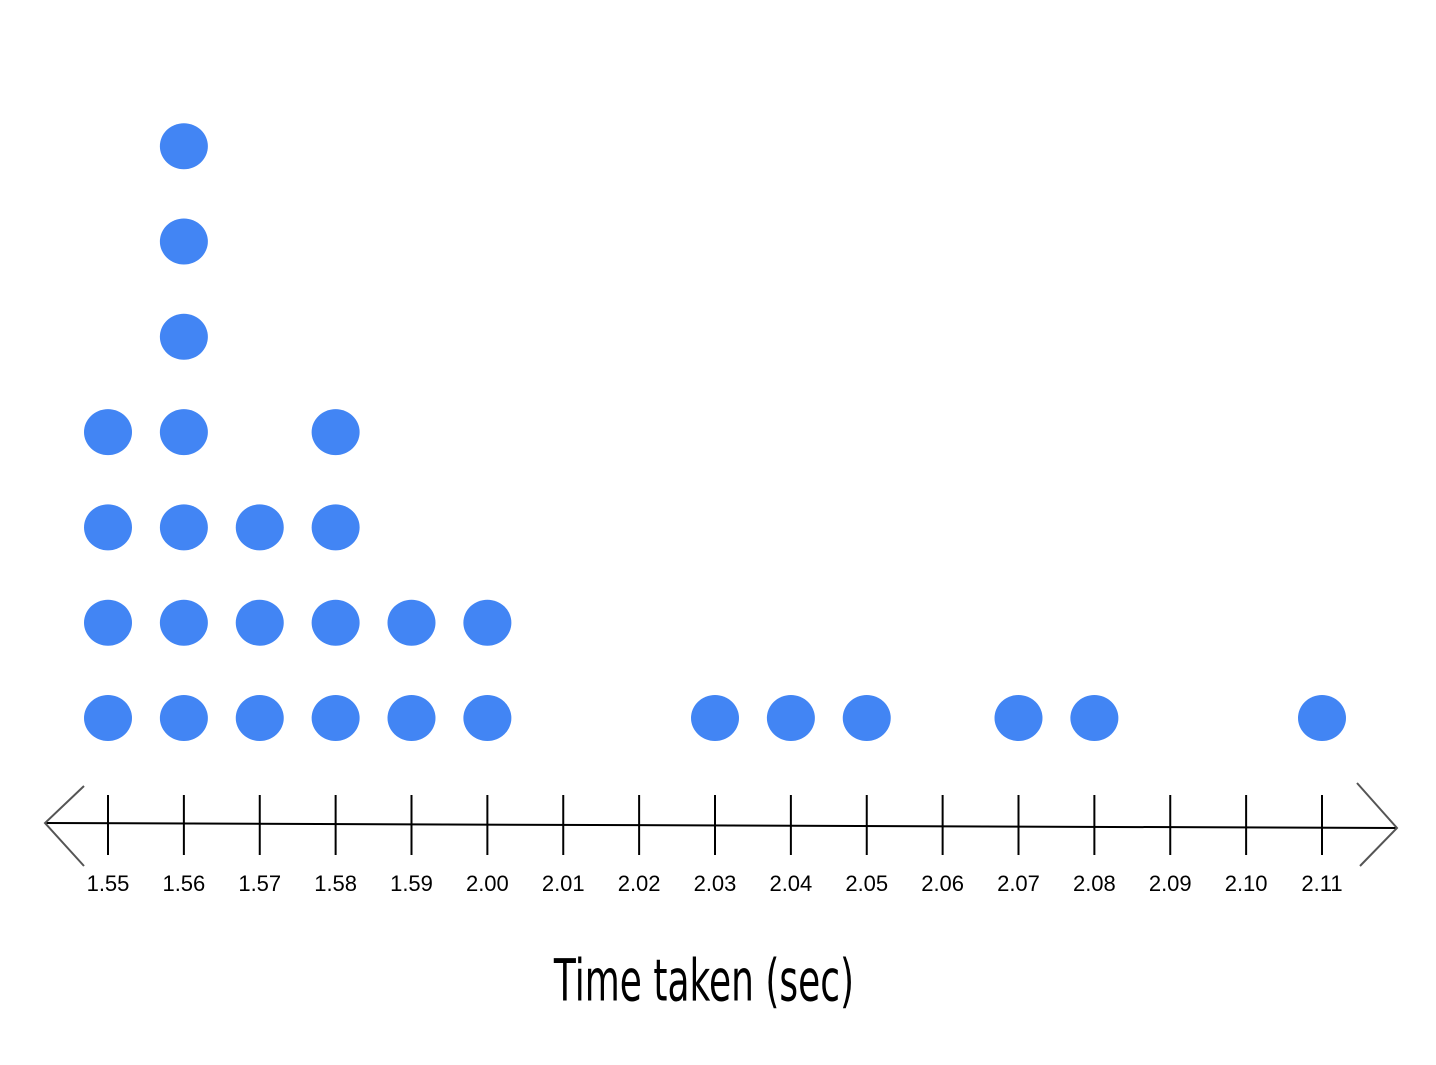 This screenshot has height=1065, width=1436. I want to click on x-tick-label: 2.05, so click(866, 883).